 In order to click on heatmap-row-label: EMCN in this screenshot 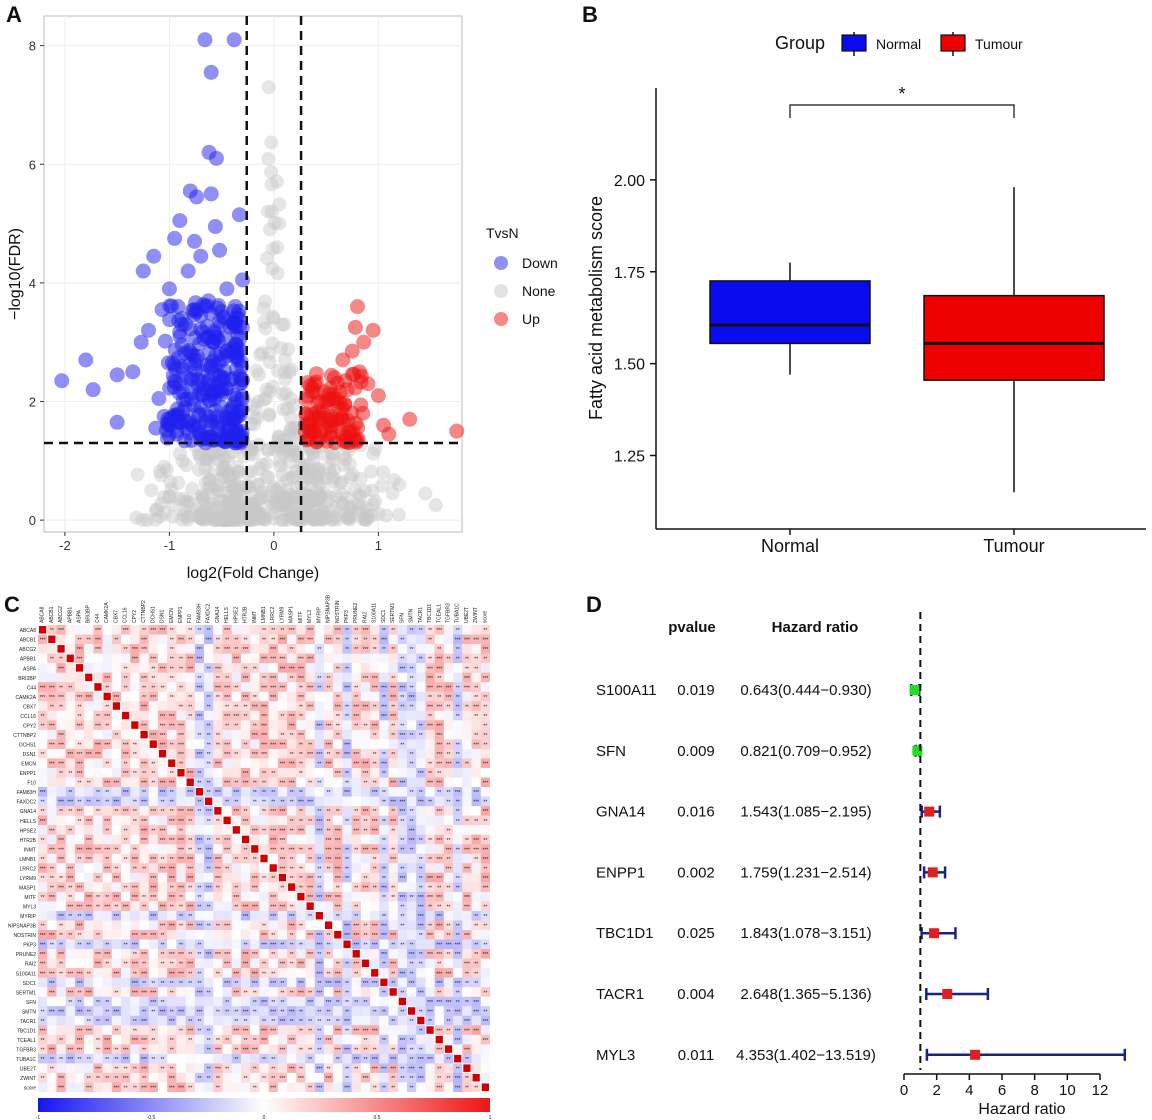, I will do `click(28, 765)`.